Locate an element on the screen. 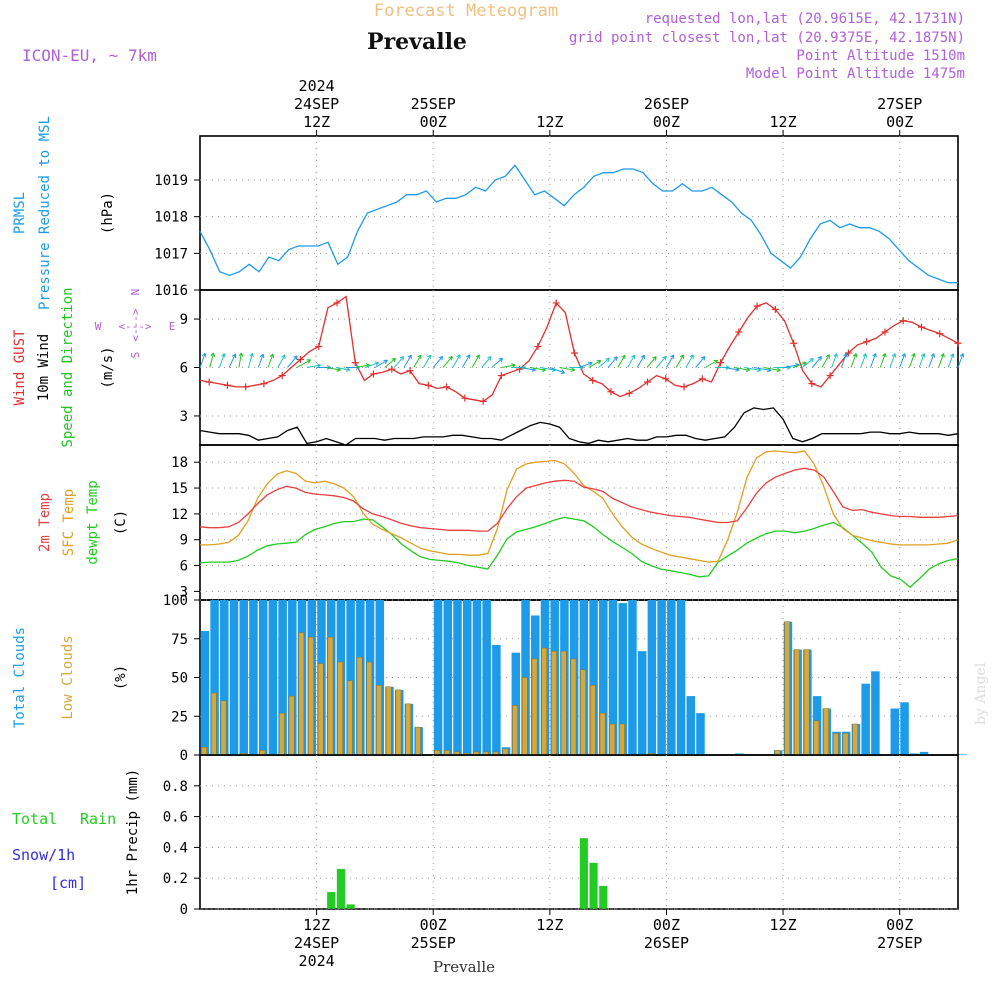 The image size is (1000, 1000). compass-arrow-h: <---> is located at coordinates (134, 326).